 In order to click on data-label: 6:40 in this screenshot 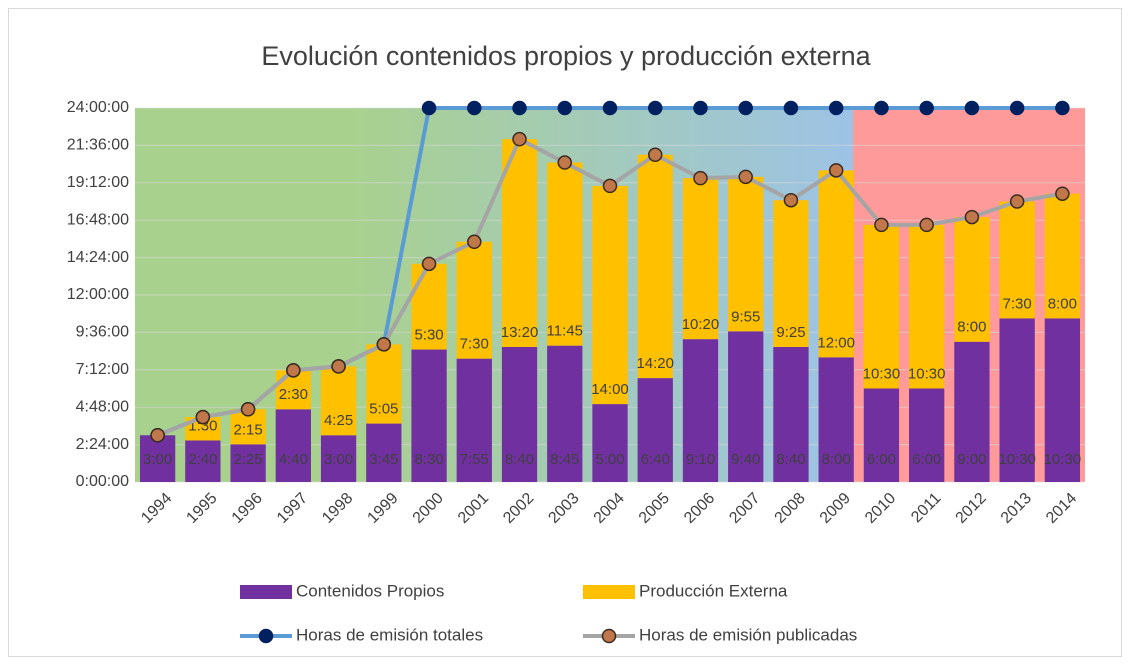, I will do `click(655, 459)`.